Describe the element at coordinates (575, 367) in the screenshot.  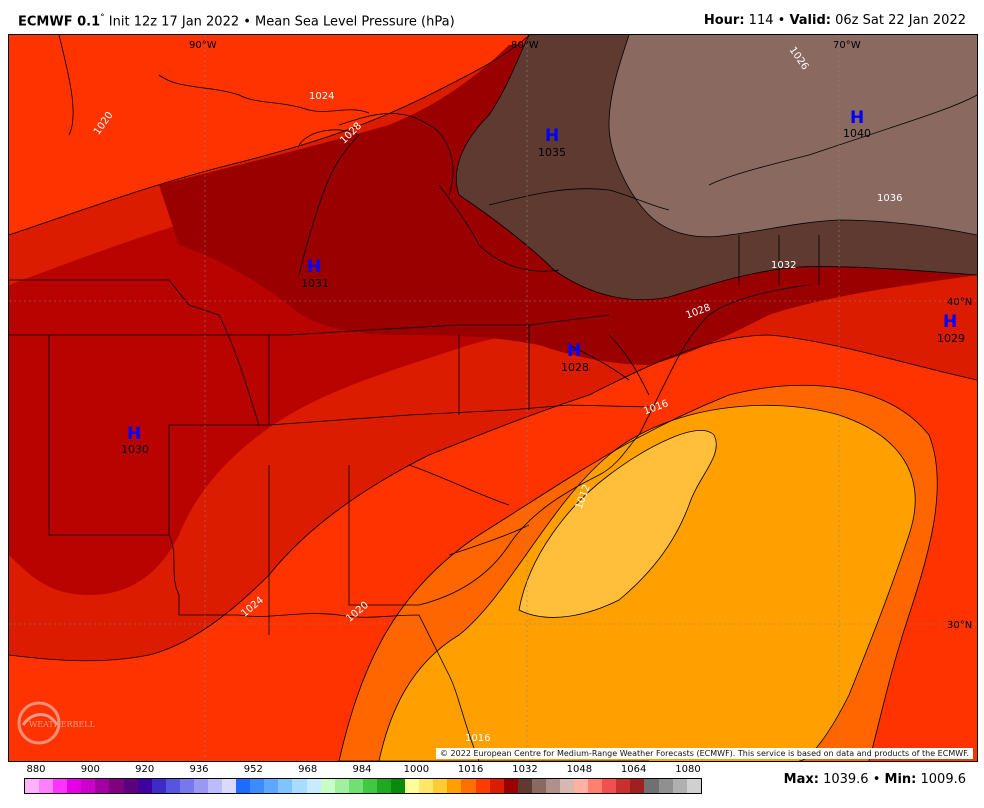
I see `high-value: 1028` at that location.